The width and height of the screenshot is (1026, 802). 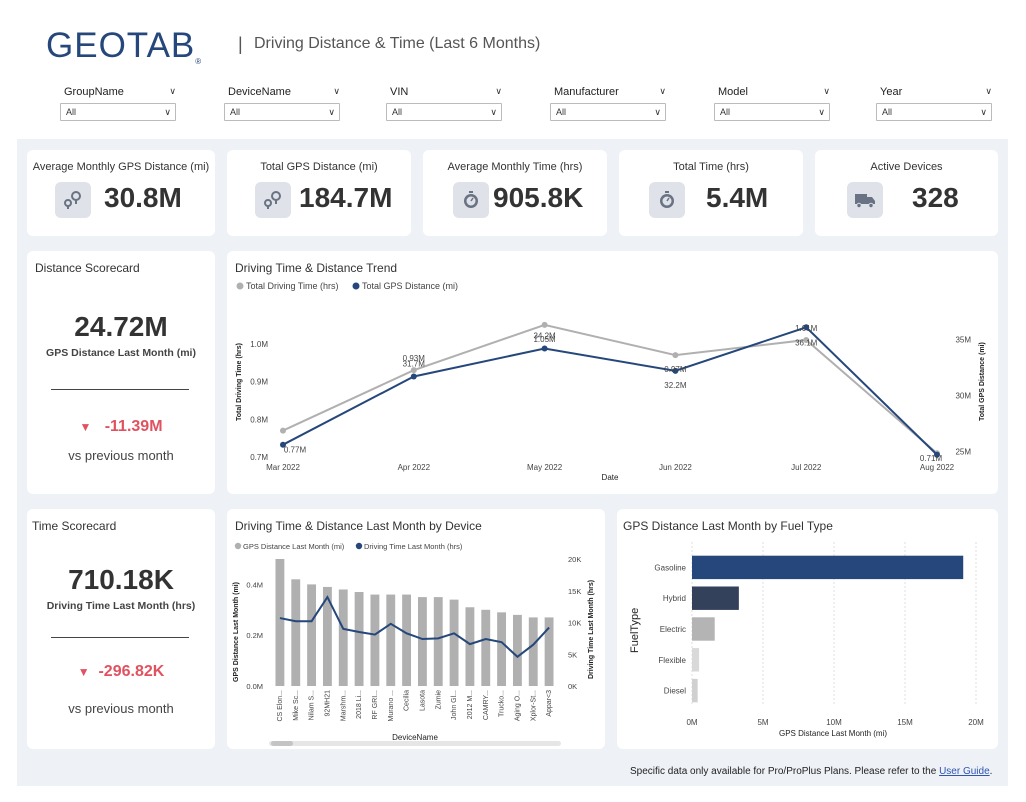 I want to click on x-tick: Apr 2022, so click(x=414, y=467).